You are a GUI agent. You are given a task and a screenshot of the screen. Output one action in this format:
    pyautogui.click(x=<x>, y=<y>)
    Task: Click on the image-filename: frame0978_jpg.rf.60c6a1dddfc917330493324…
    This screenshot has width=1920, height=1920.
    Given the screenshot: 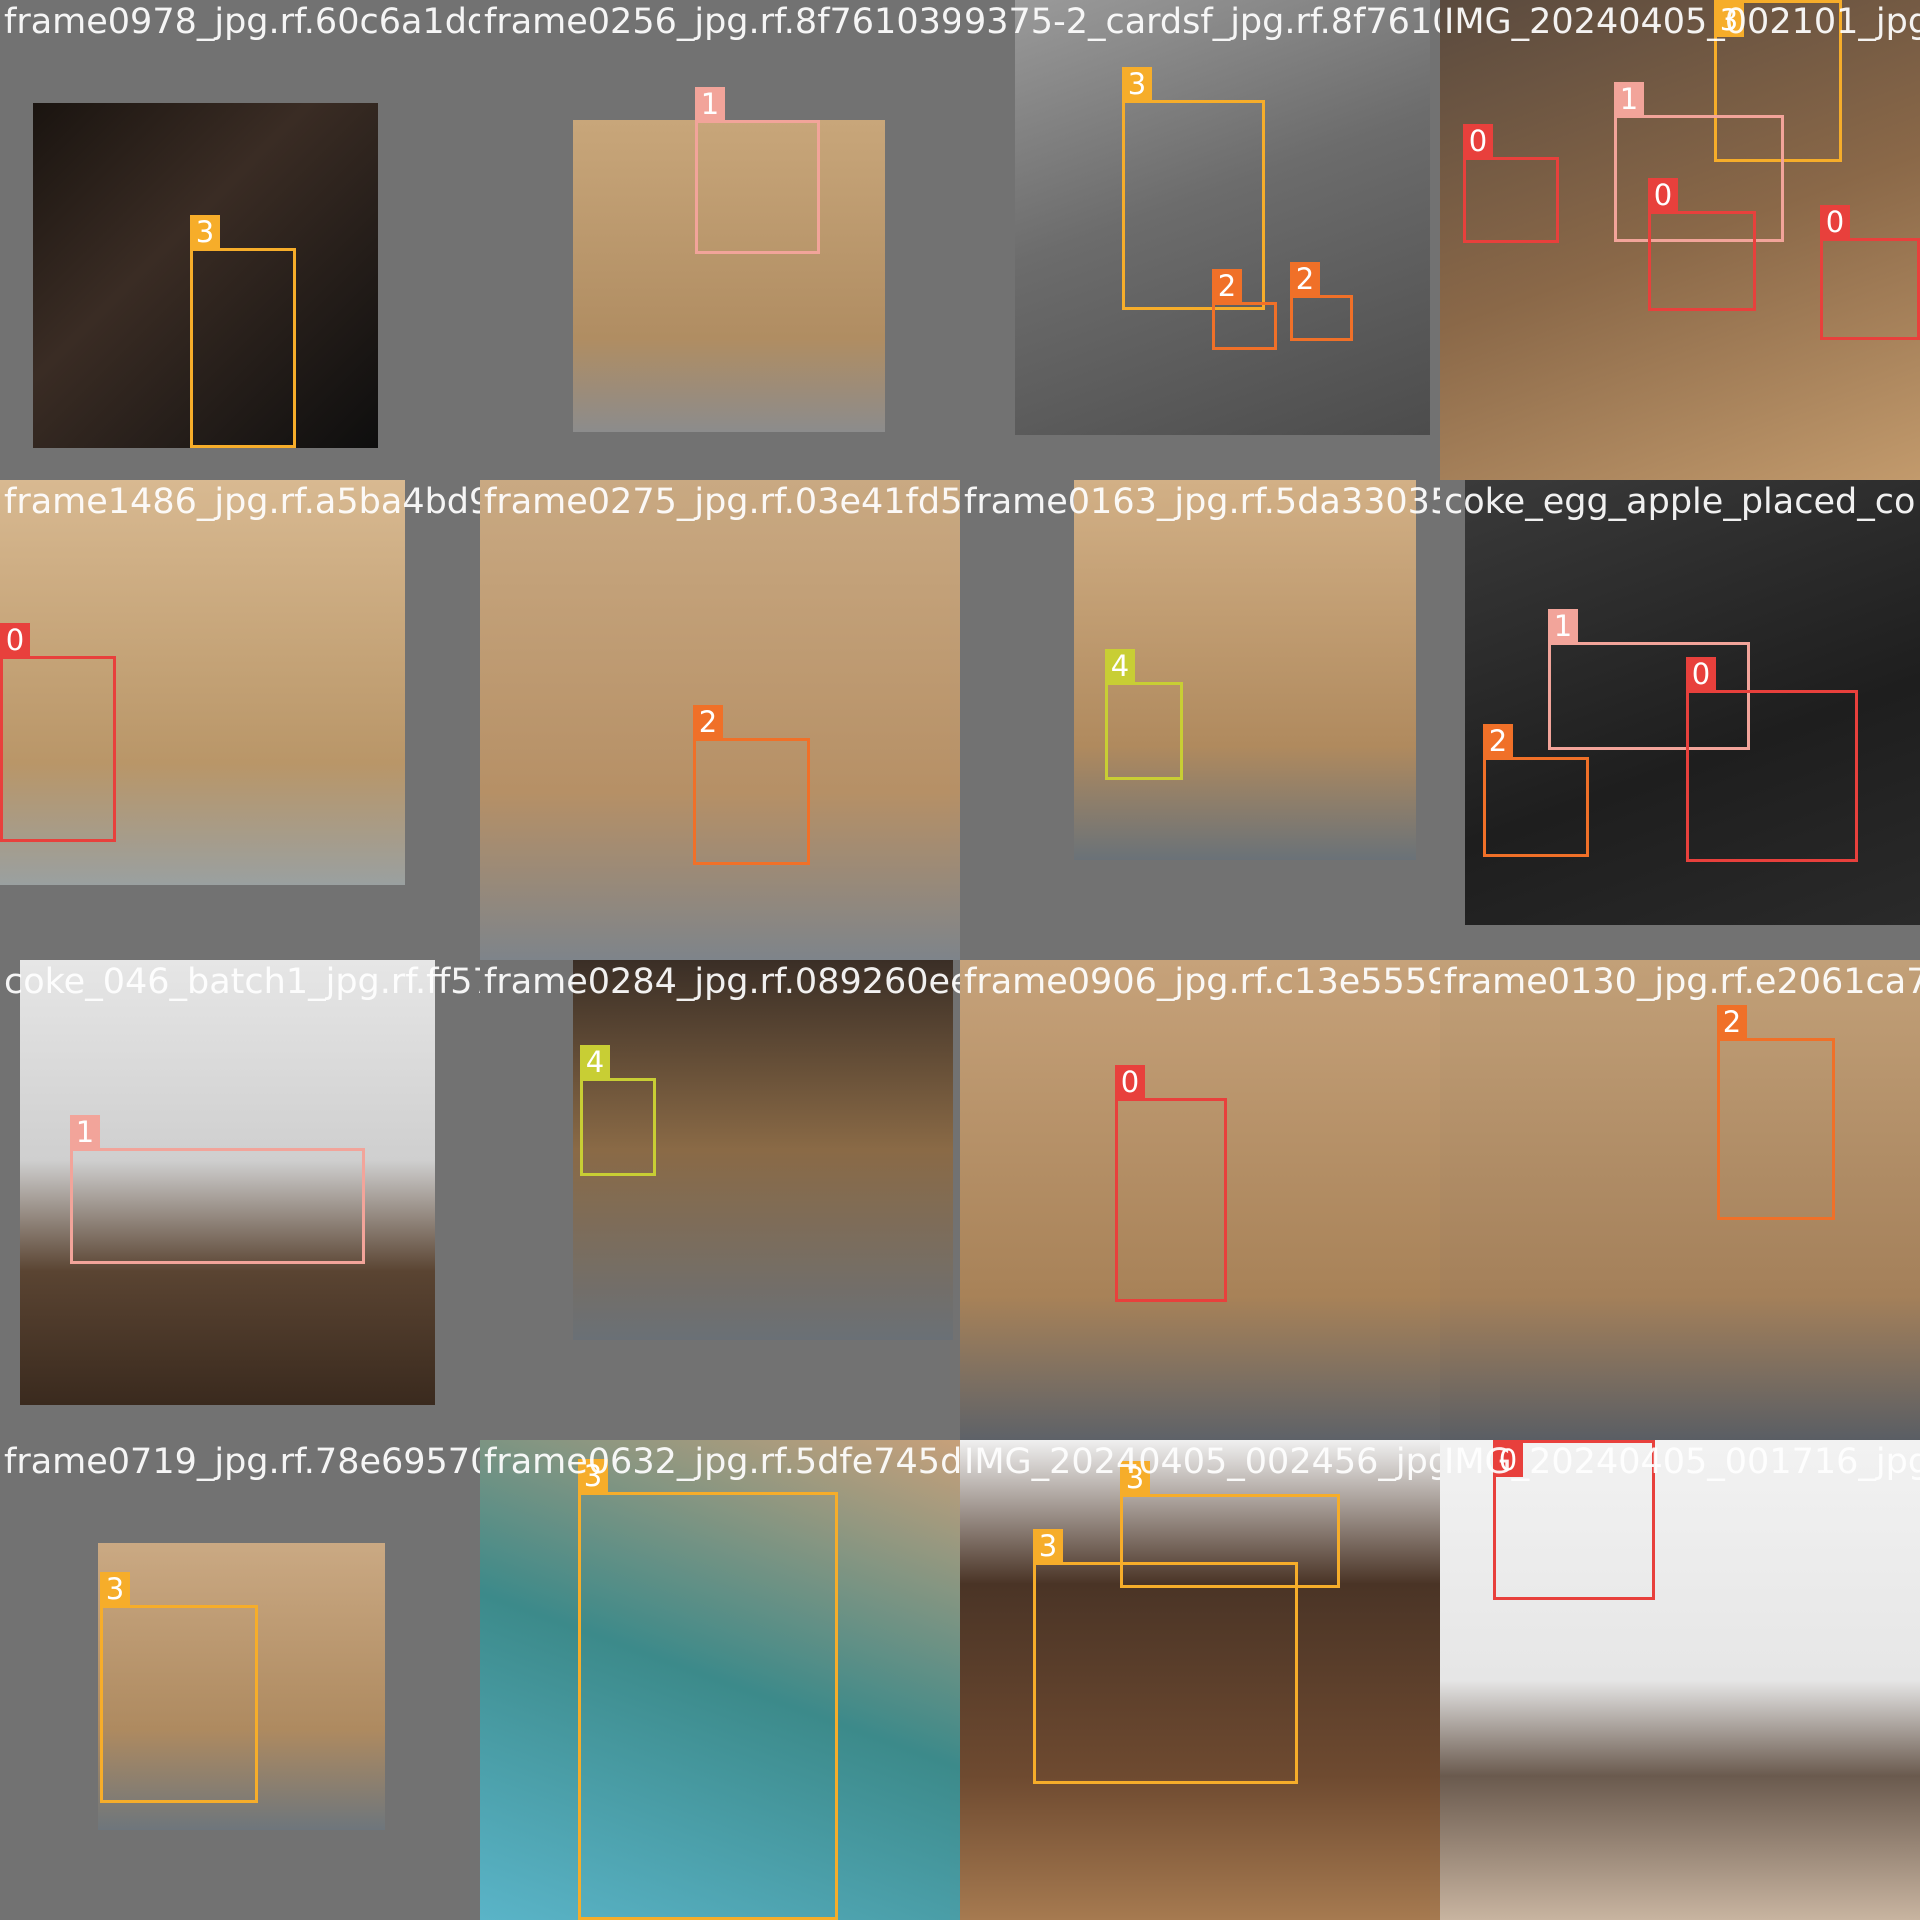 What is the action you would take?
    pyautogui.click(x=242, y=22)
    